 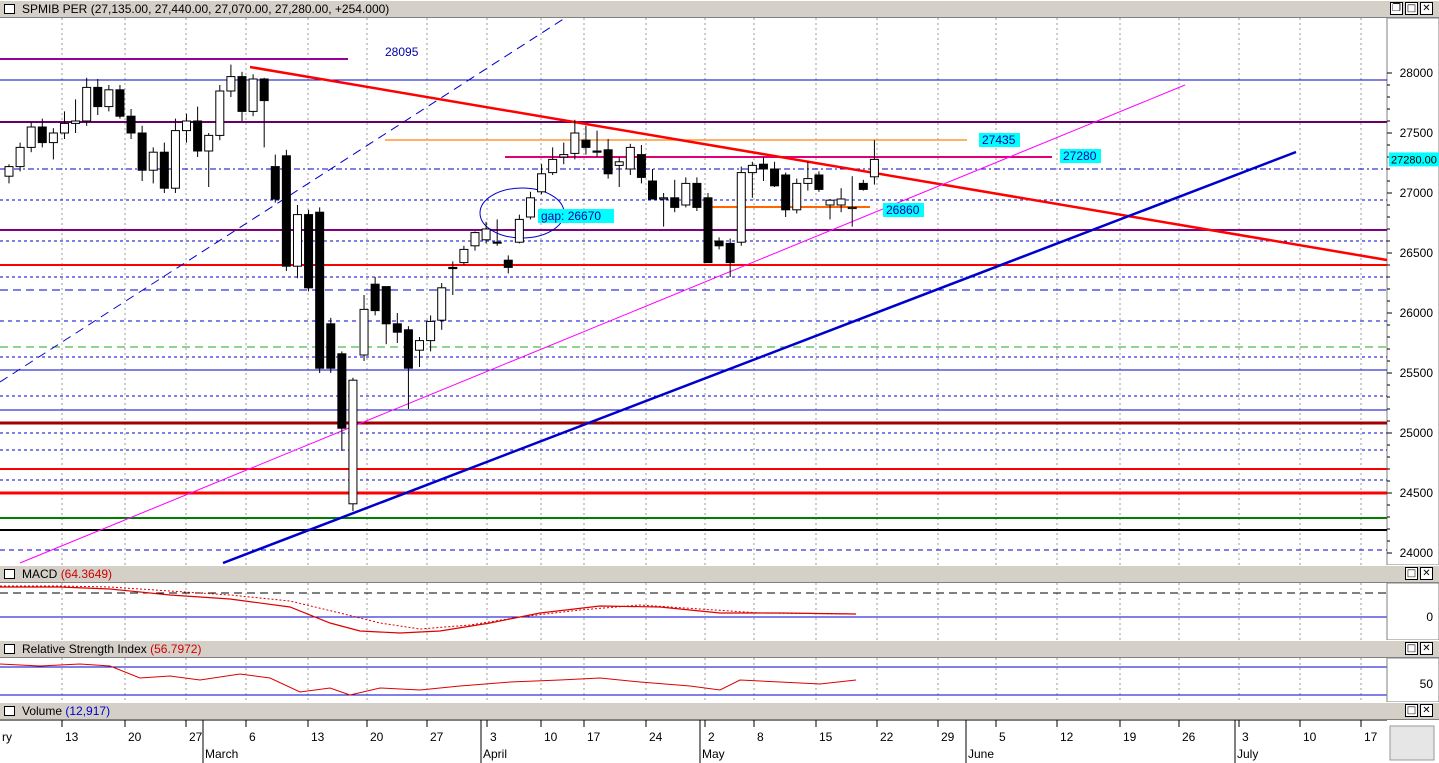 What do you see at coordinates (571, 216) in the screenshot?
I see `label-gap: gap: 26670` at bounding box center [571, 216].